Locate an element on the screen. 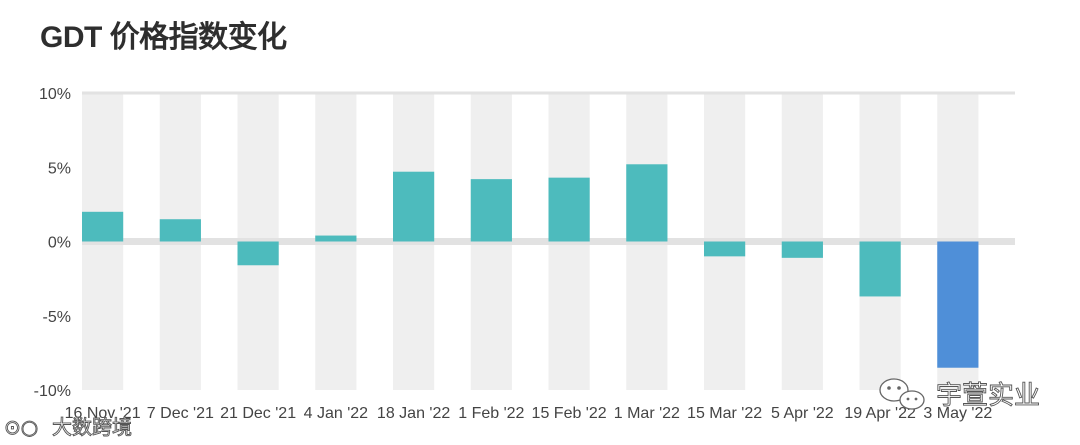 This screenshot has height=445, width=1080. x-tick-label: 15 Feb '22 is located at coordinates (569, 413).